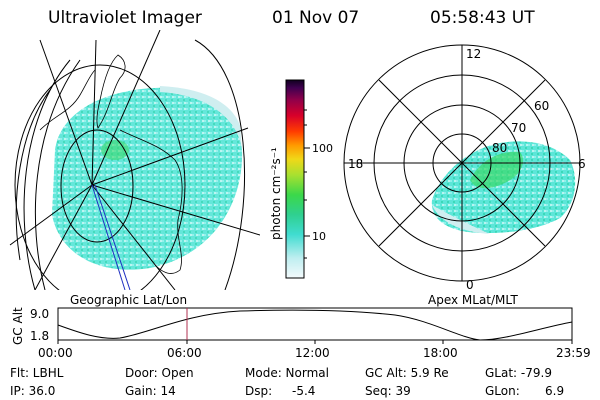  I want to click on xtick-2359: 23:59, so click(573, 353).